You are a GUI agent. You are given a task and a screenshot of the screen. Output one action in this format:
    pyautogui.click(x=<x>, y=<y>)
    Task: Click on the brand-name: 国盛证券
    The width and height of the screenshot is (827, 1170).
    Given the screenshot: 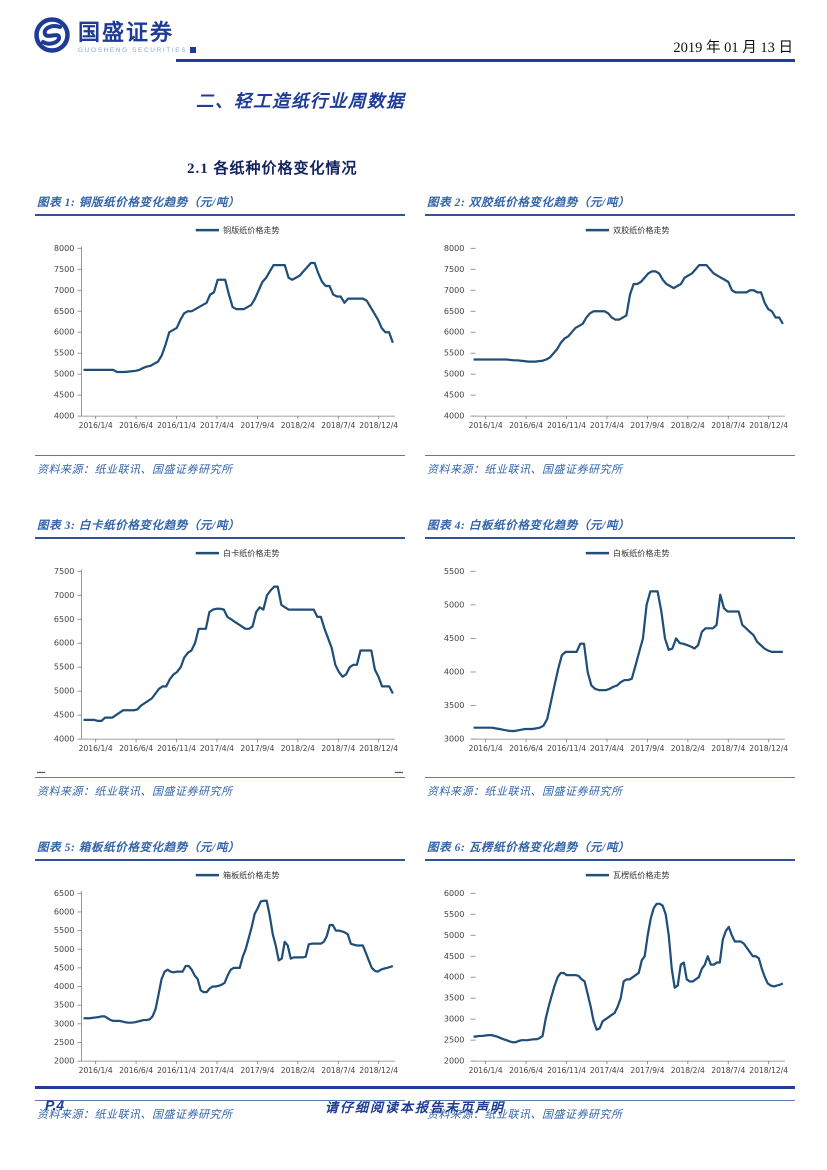 What is the action you would take?
    pyautogui.click(x=126, y=32)
    